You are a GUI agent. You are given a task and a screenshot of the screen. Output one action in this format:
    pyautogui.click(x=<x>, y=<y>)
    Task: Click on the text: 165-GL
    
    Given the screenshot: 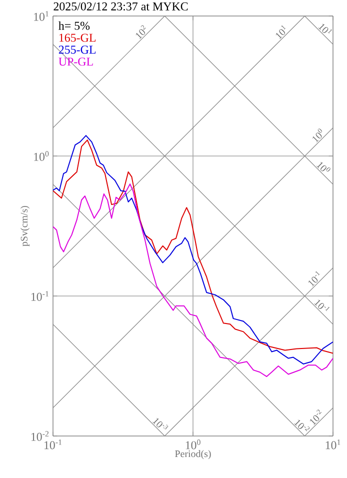 What is the action you would take?
    pyautogui.click(x=77, y=38)
    